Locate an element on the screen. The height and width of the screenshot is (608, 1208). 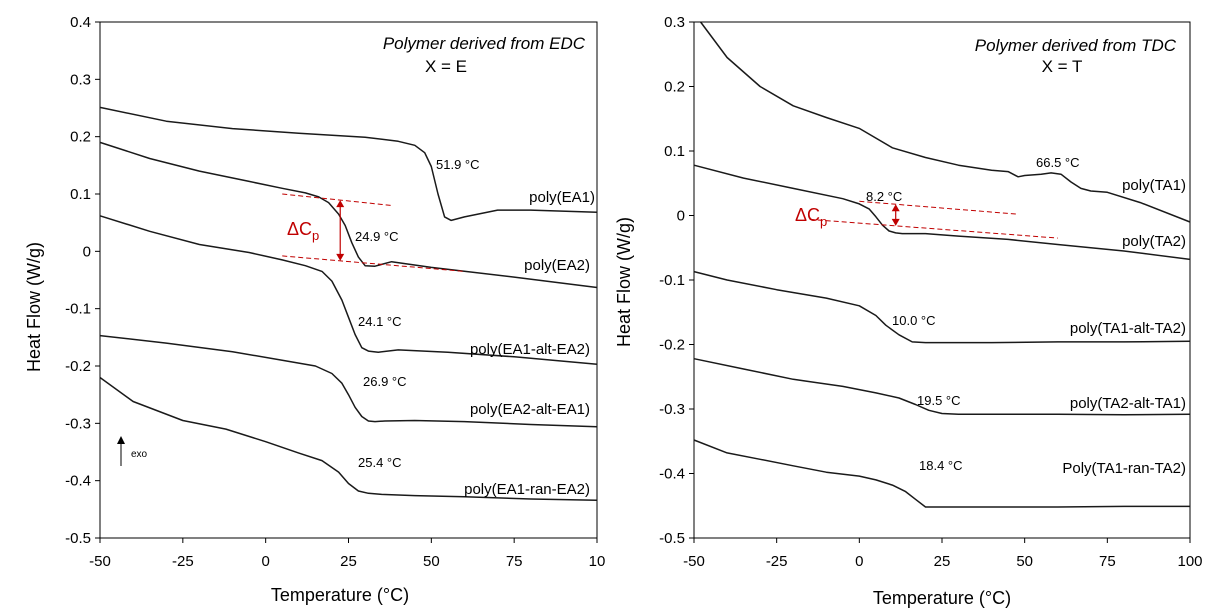
series-line-poly-ta1-alt-ta2 is located at coordinates (942, 307).